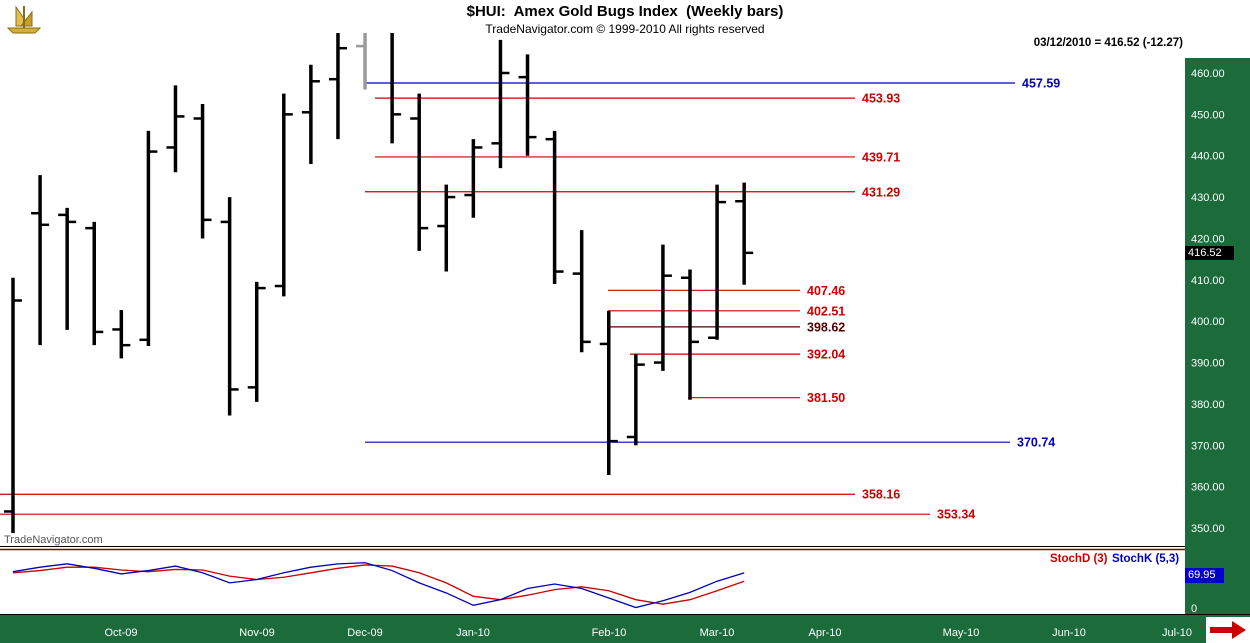 This screenshot has height=643, width=1250. I want to click on level-label: 353.34, so click(956, 515).